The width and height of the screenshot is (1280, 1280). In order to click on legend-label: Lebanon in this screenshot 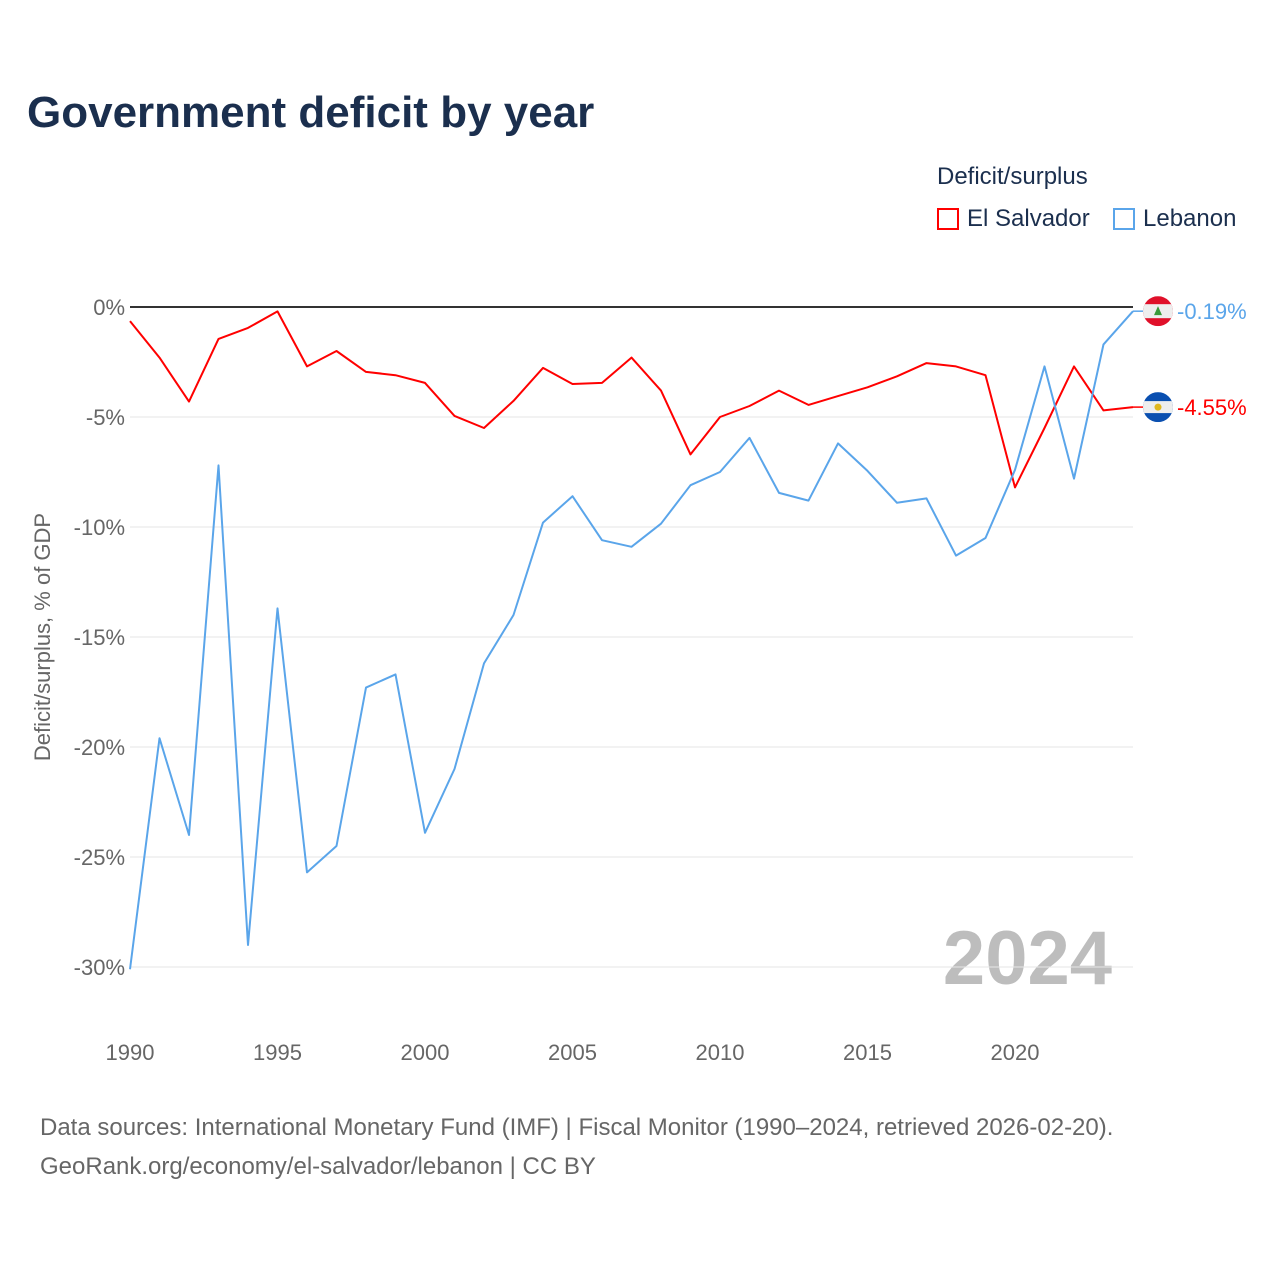, I will do `click(1190, 218)`.